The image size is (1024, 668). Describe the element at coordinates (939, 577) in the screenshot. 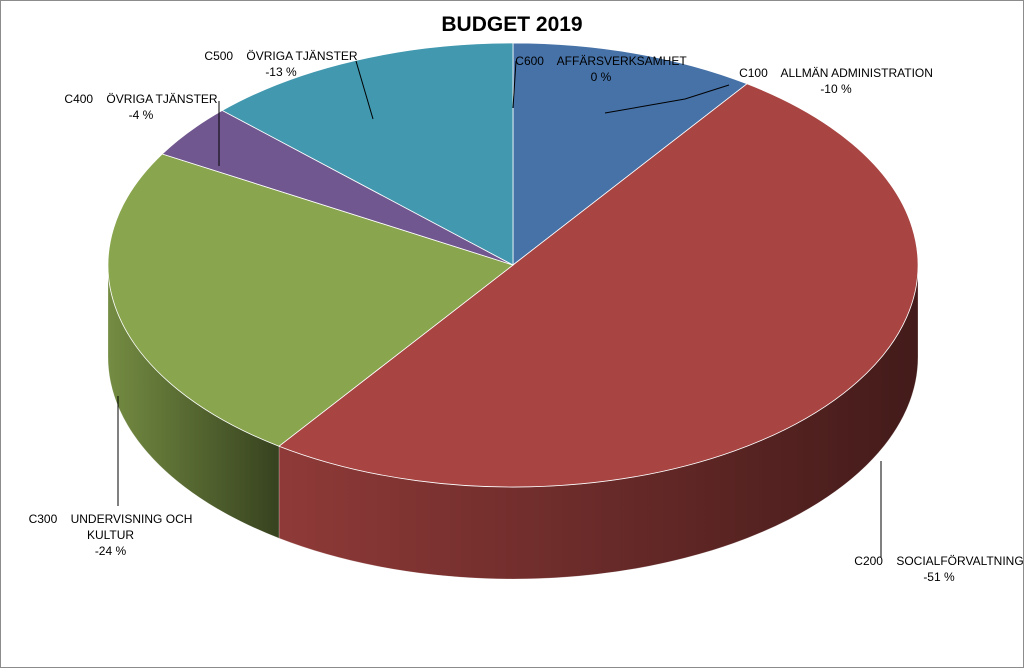

I see `value-label: -51 %` at that location.